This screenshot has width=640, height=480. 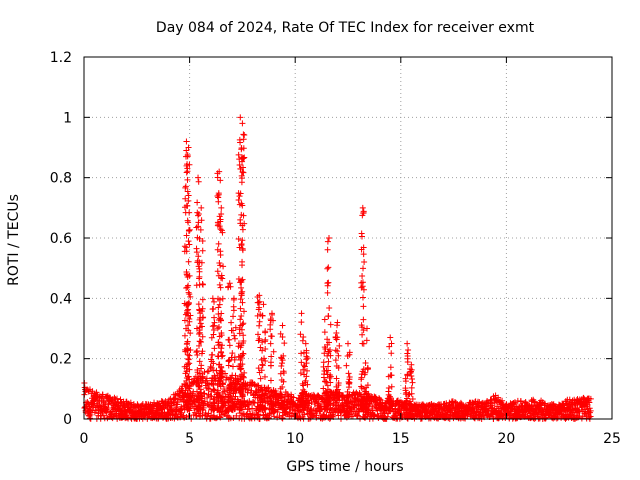 What do you see at coordinates (612, 439) in the screenshot?
I see `x-tick-label: 25` at bounding box center [612, 439].